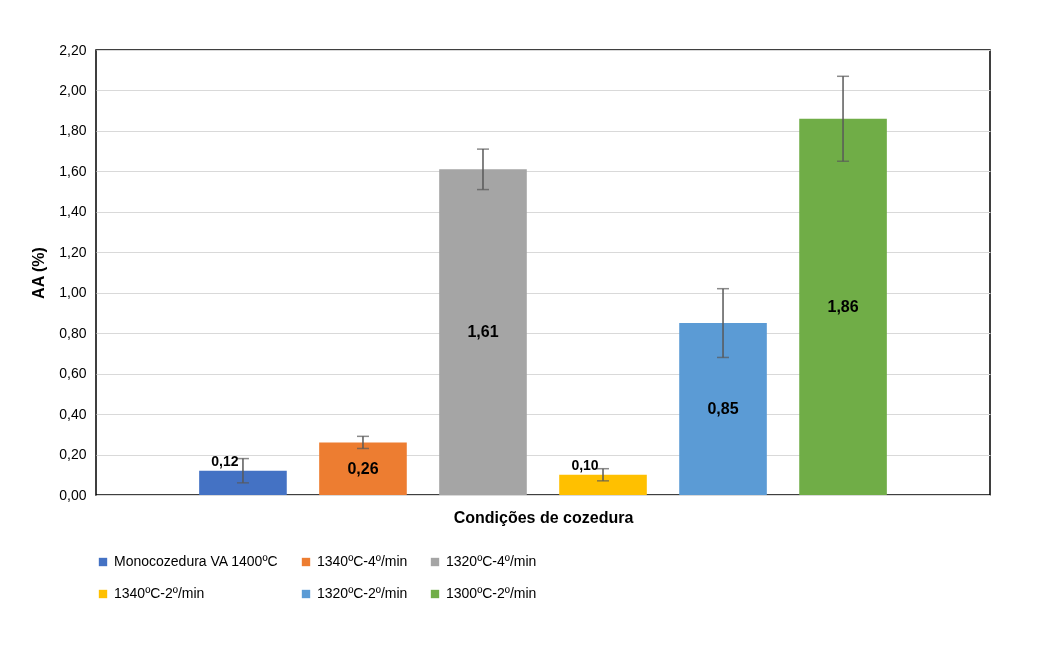  What do you see at coordinates (196, 561) in the screenshot?
I see `legend-label: Monocozedura VA 1400ºC` at bounding box center [196, 561].